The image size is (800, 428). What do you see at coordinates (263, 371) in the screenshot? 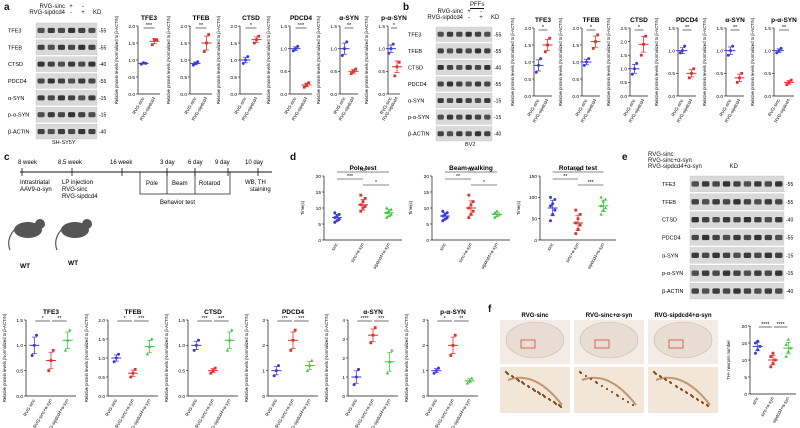
I see `y-tick-label: 1` at bounding box center [263, 371].